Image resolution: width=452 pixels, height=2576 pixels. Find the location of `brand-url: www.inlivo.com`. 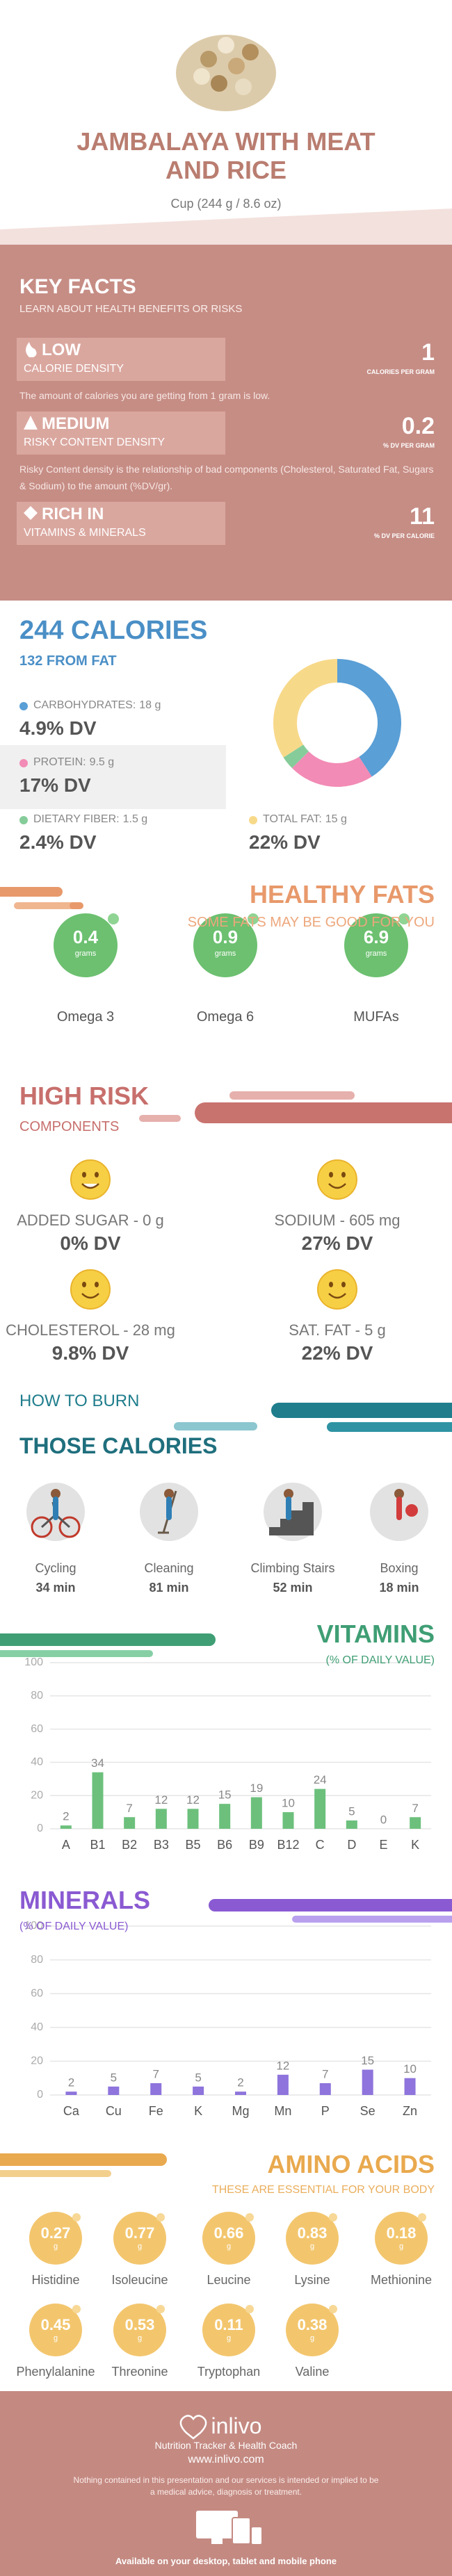

brand-url: www.inlivo.com is located at coordinates (226, 2459).